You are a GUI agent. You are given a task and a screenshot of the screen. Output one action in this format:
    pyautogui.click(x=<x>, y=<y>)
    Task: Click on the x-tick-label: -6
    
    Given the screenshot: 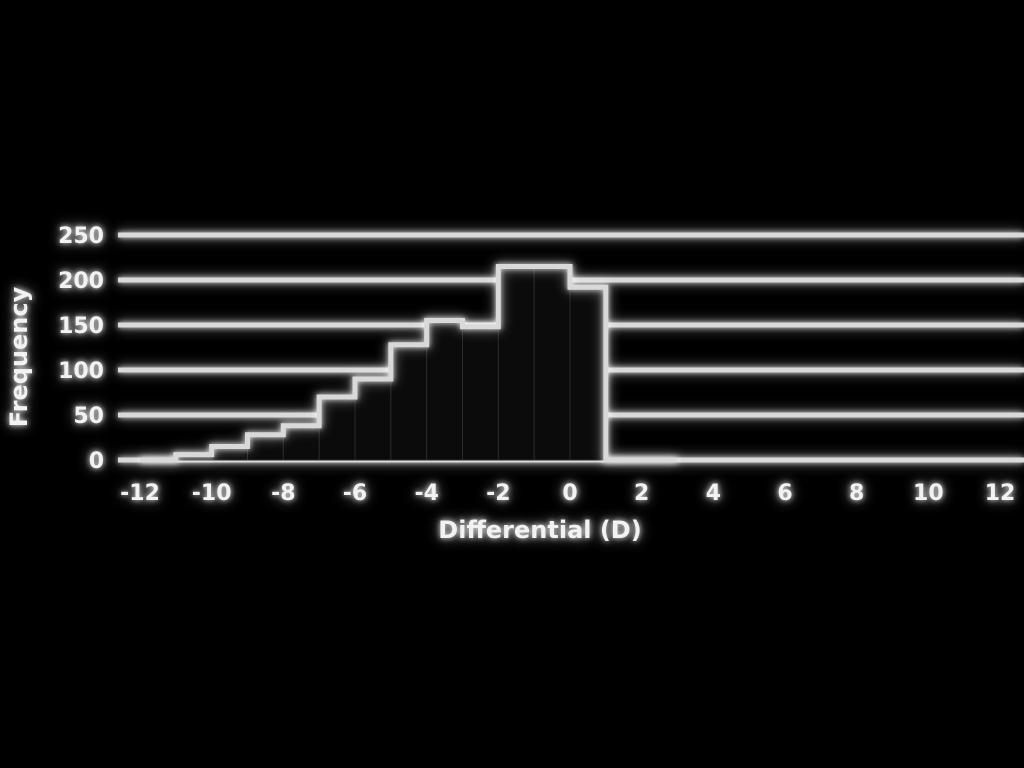 What is the action you would take?
    pyautogui.click(x=355, y=493)
    